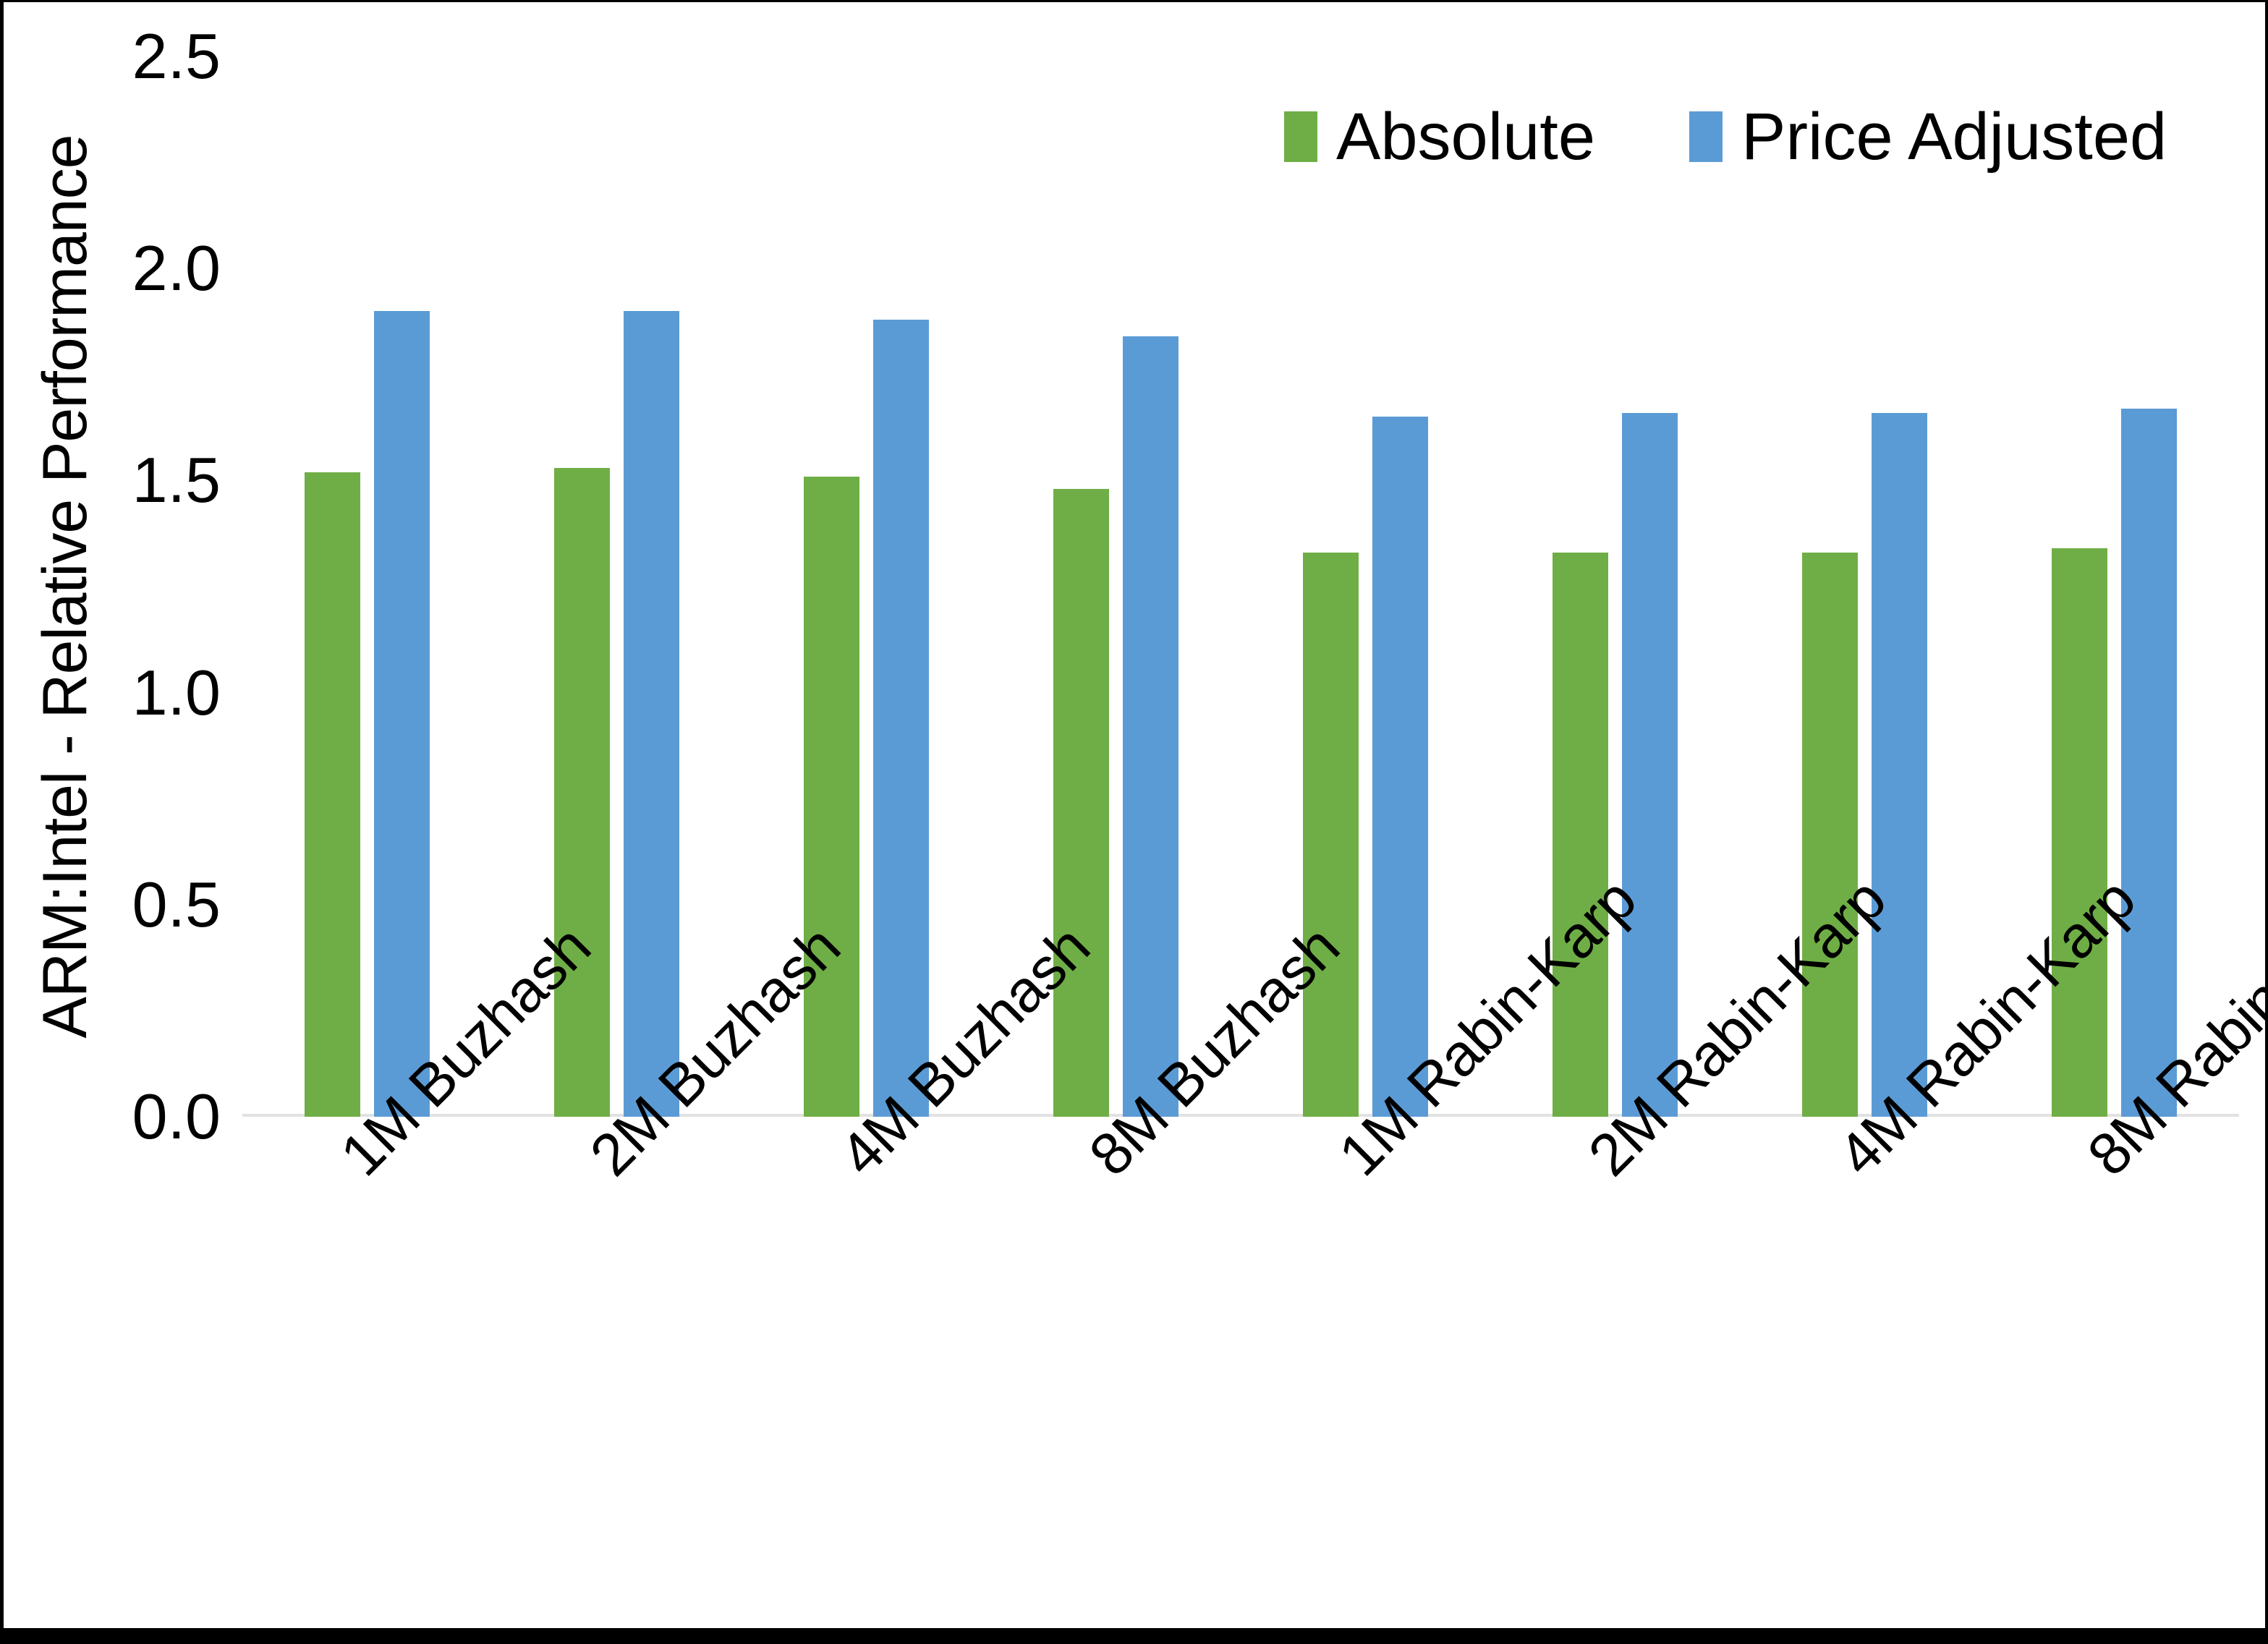  What do you see at coordinates (1240, 1115) in the screenshot?
I see `axis-baseline` at bounding box center [1240, 1115].